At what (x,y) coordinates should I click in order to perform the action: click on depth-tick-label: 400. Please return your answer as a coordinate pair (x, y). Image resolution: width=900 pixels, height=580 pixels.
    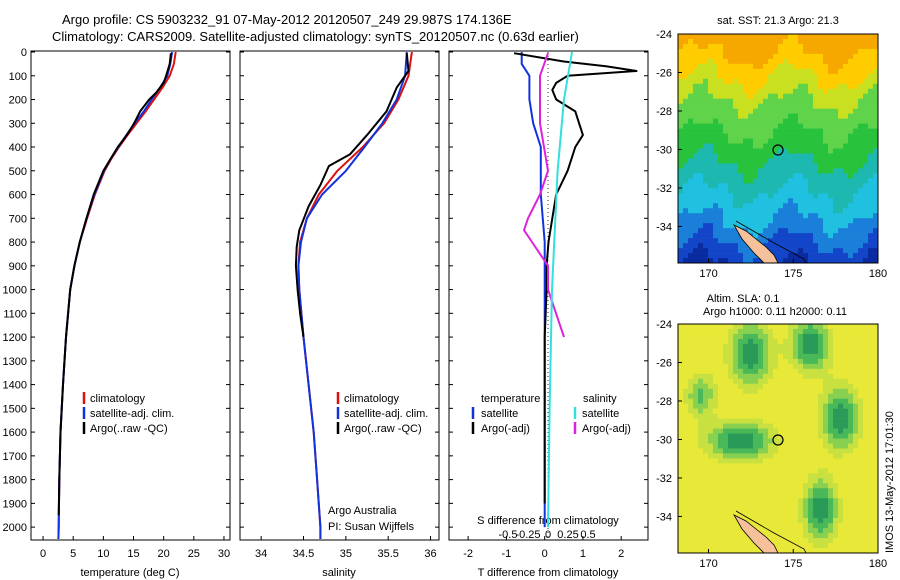
    Looking at the image, I should click on (18, 148).